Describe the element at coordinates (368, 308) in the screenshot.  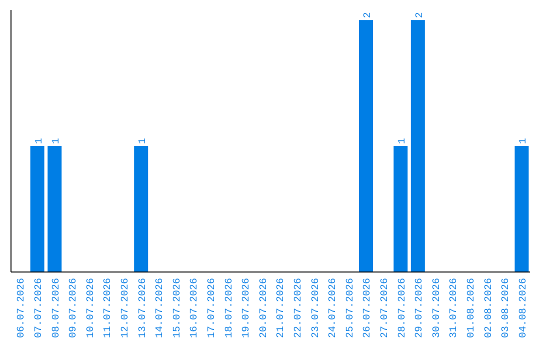
I see `x-tick-label: 26.07.2026` at that location.